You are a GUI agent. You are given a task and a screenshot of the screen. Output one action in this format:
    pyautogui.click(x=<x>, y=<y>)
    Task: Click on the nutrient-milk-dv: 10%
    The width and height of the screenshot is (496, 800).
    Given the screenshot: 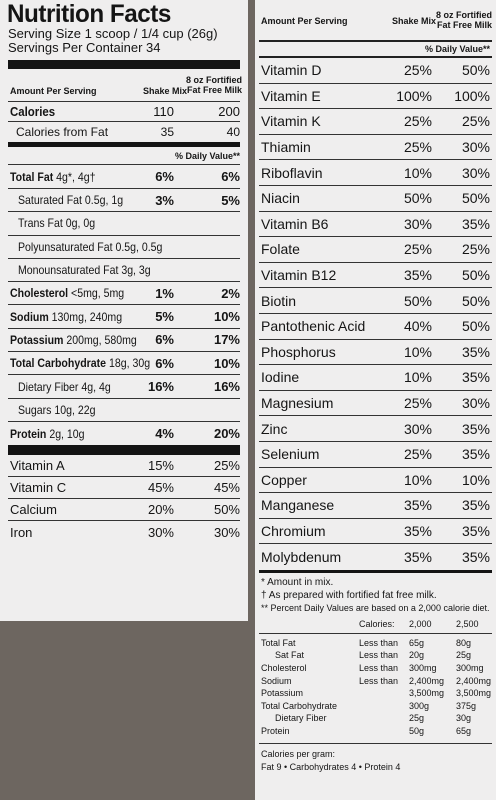 What is the action you would take?
    pyautogui.click(x=226, y=363)
    